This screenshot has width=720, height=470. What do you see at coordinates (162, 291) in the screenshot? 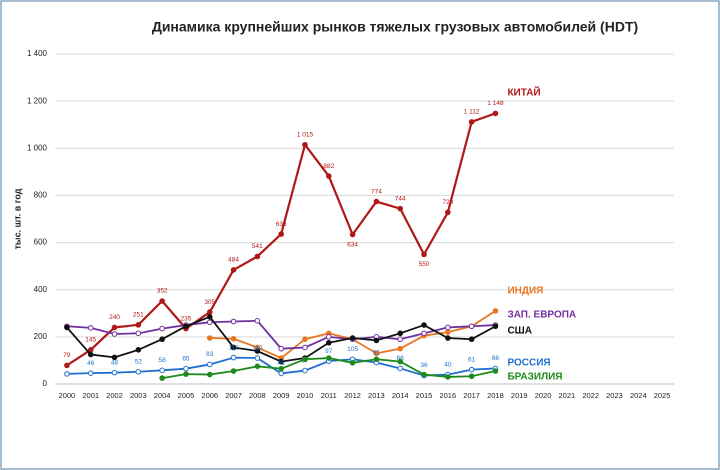
I see `data-label: 352` at bounding box center [162, 291].